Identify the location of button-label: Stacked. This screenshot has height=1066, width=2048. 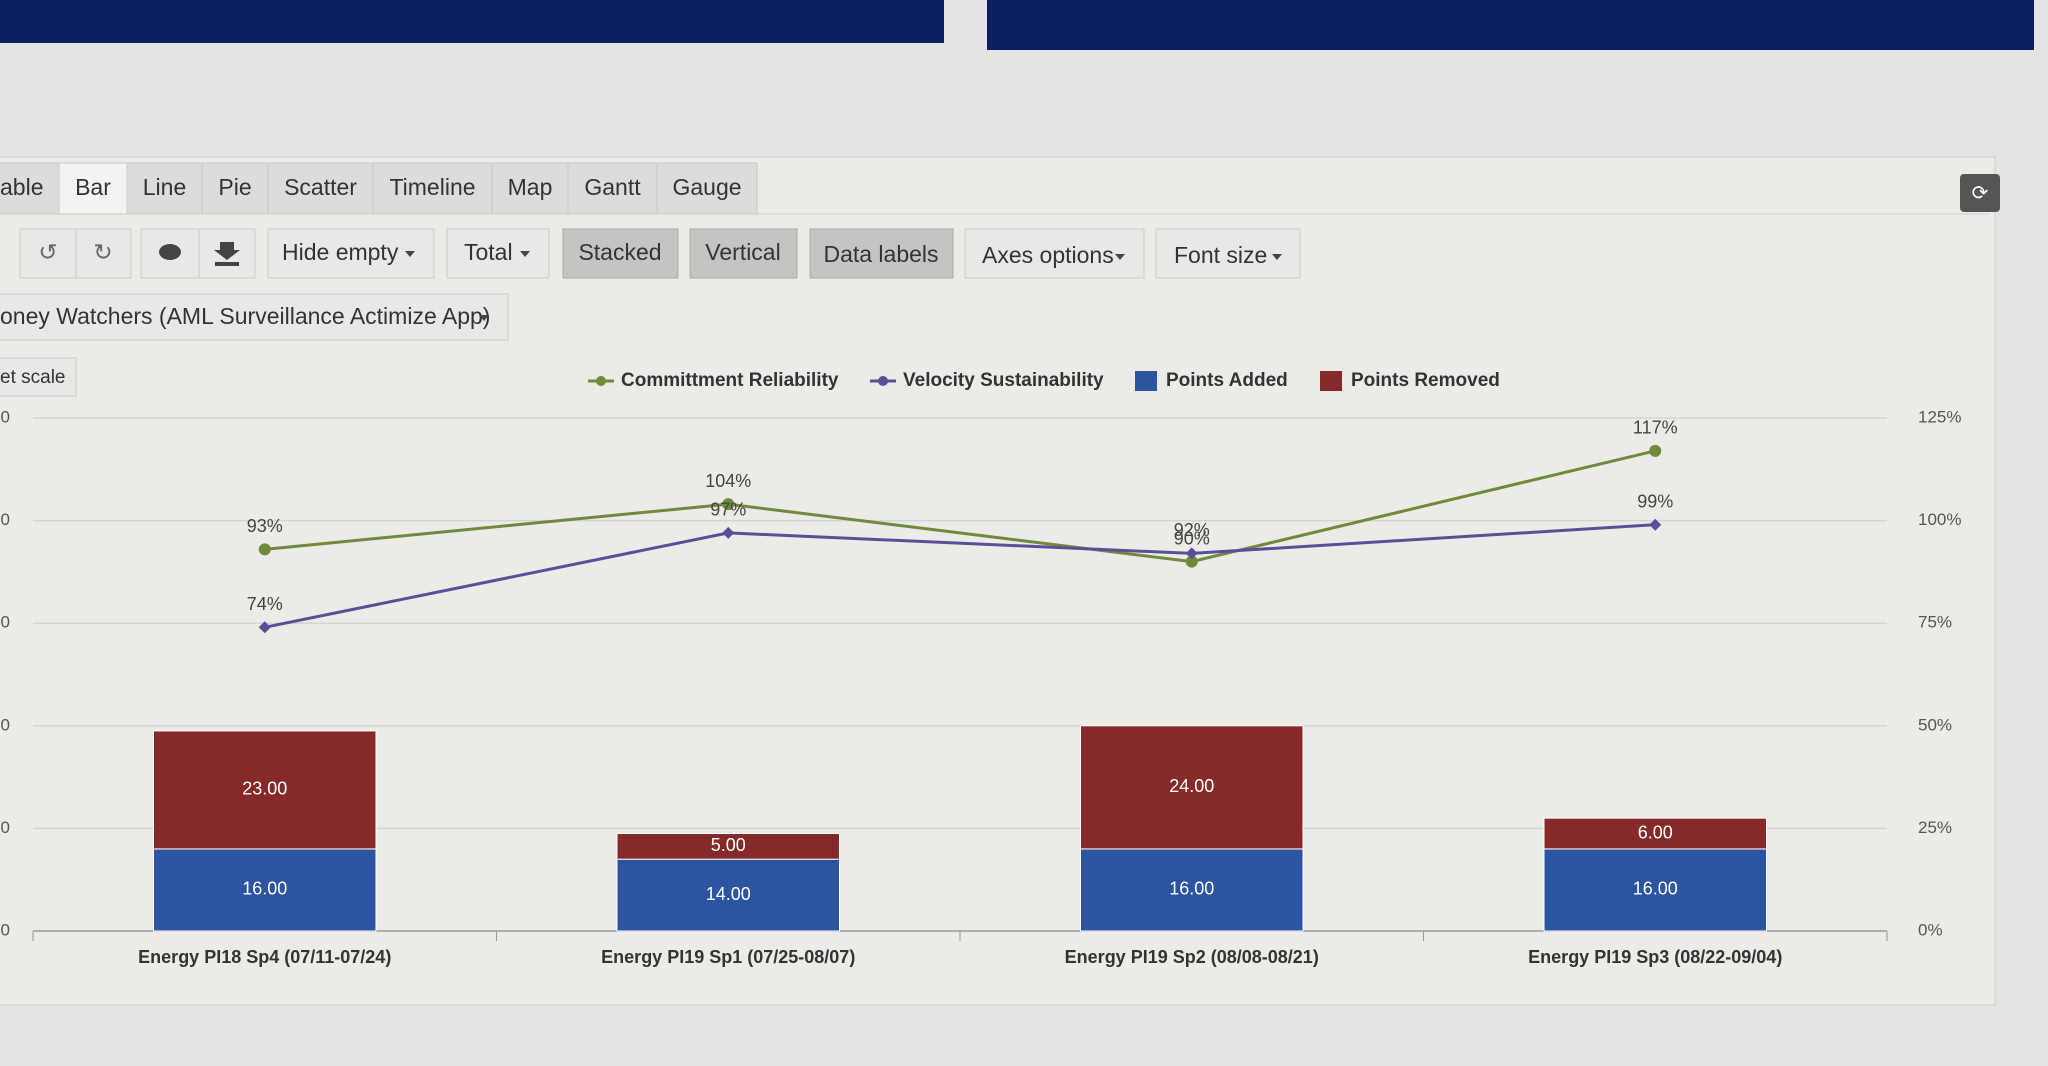
(619, 252).